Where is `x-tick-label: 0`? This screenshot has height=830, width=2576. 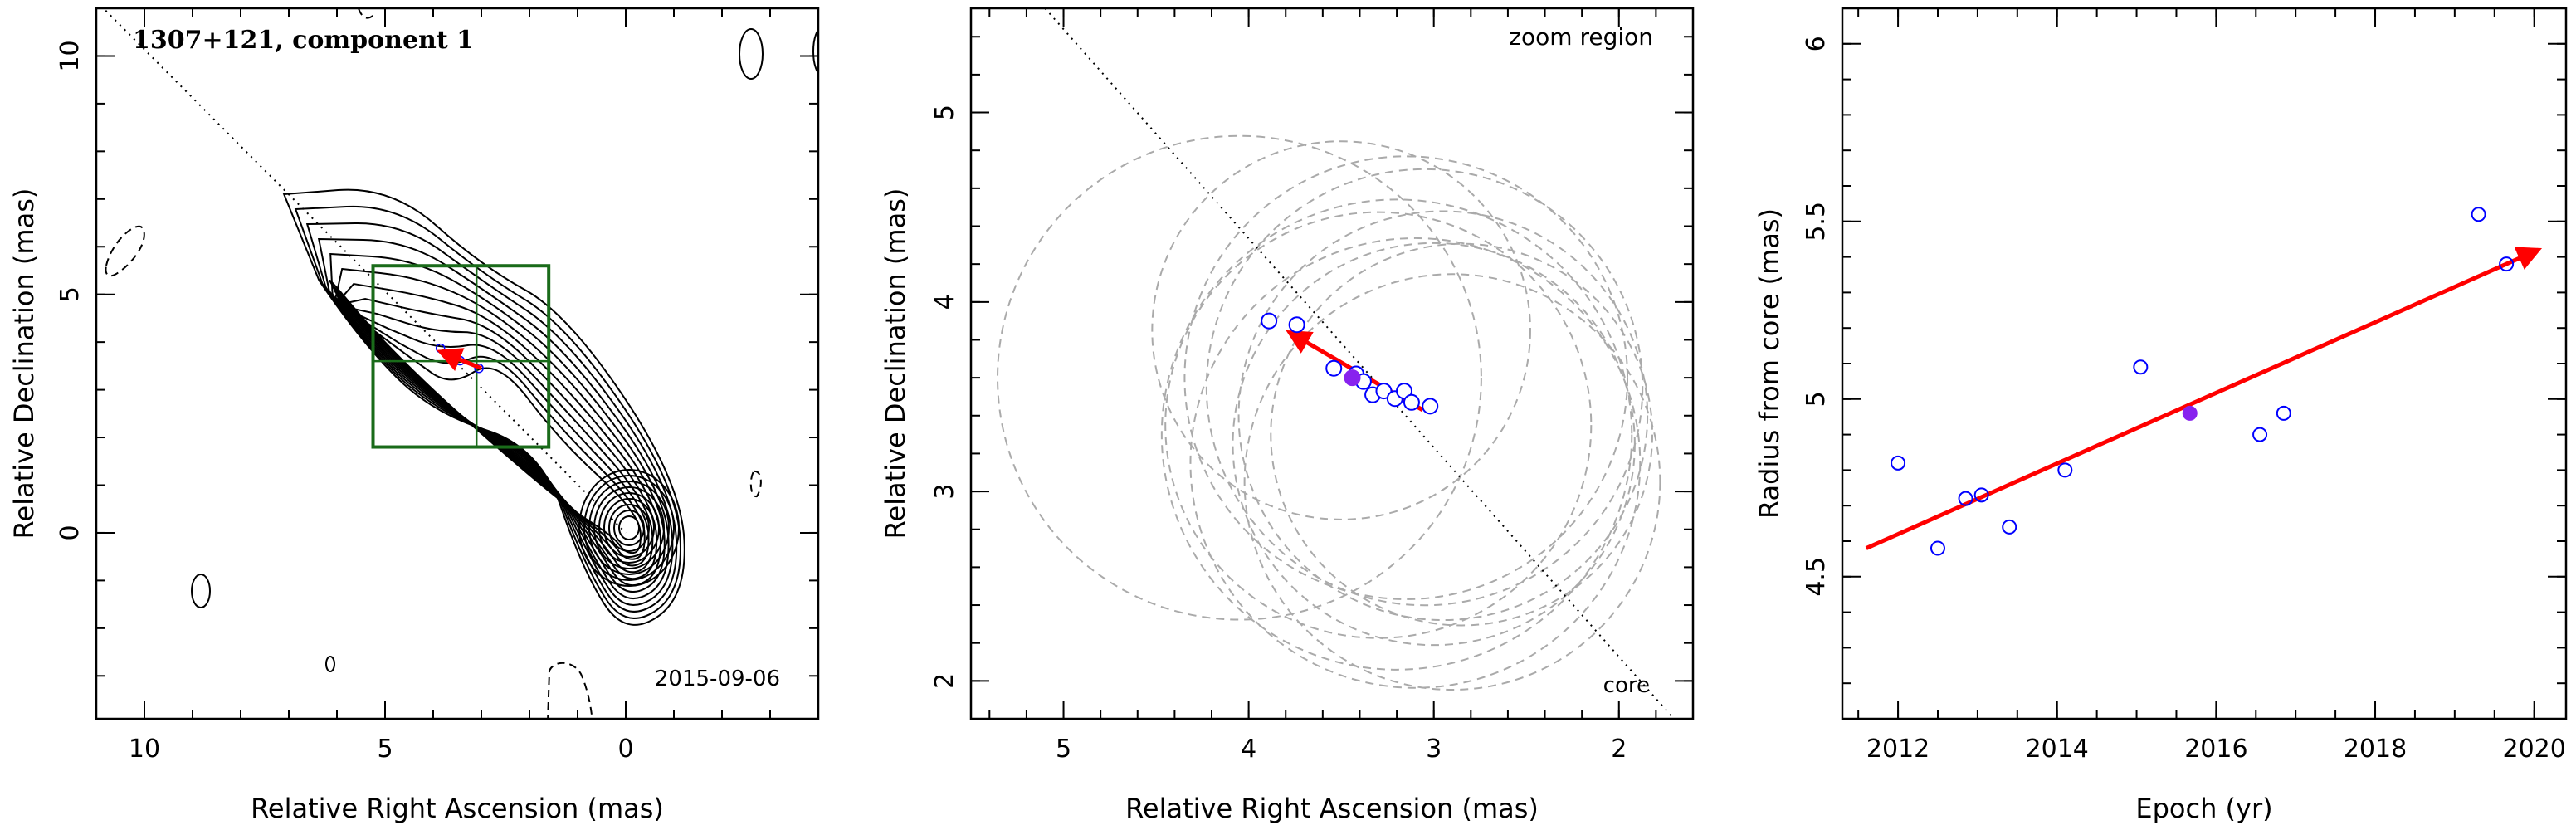 x-tick-label: 0 is located at coordinates (625, 750).